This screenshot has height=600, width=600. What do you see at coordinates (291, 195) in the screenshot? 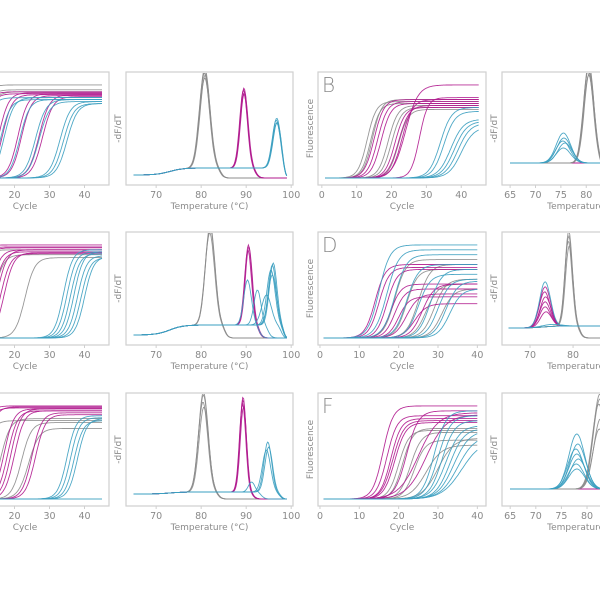
I see `x-tick-label: 100` at bounding box center [291, 195].